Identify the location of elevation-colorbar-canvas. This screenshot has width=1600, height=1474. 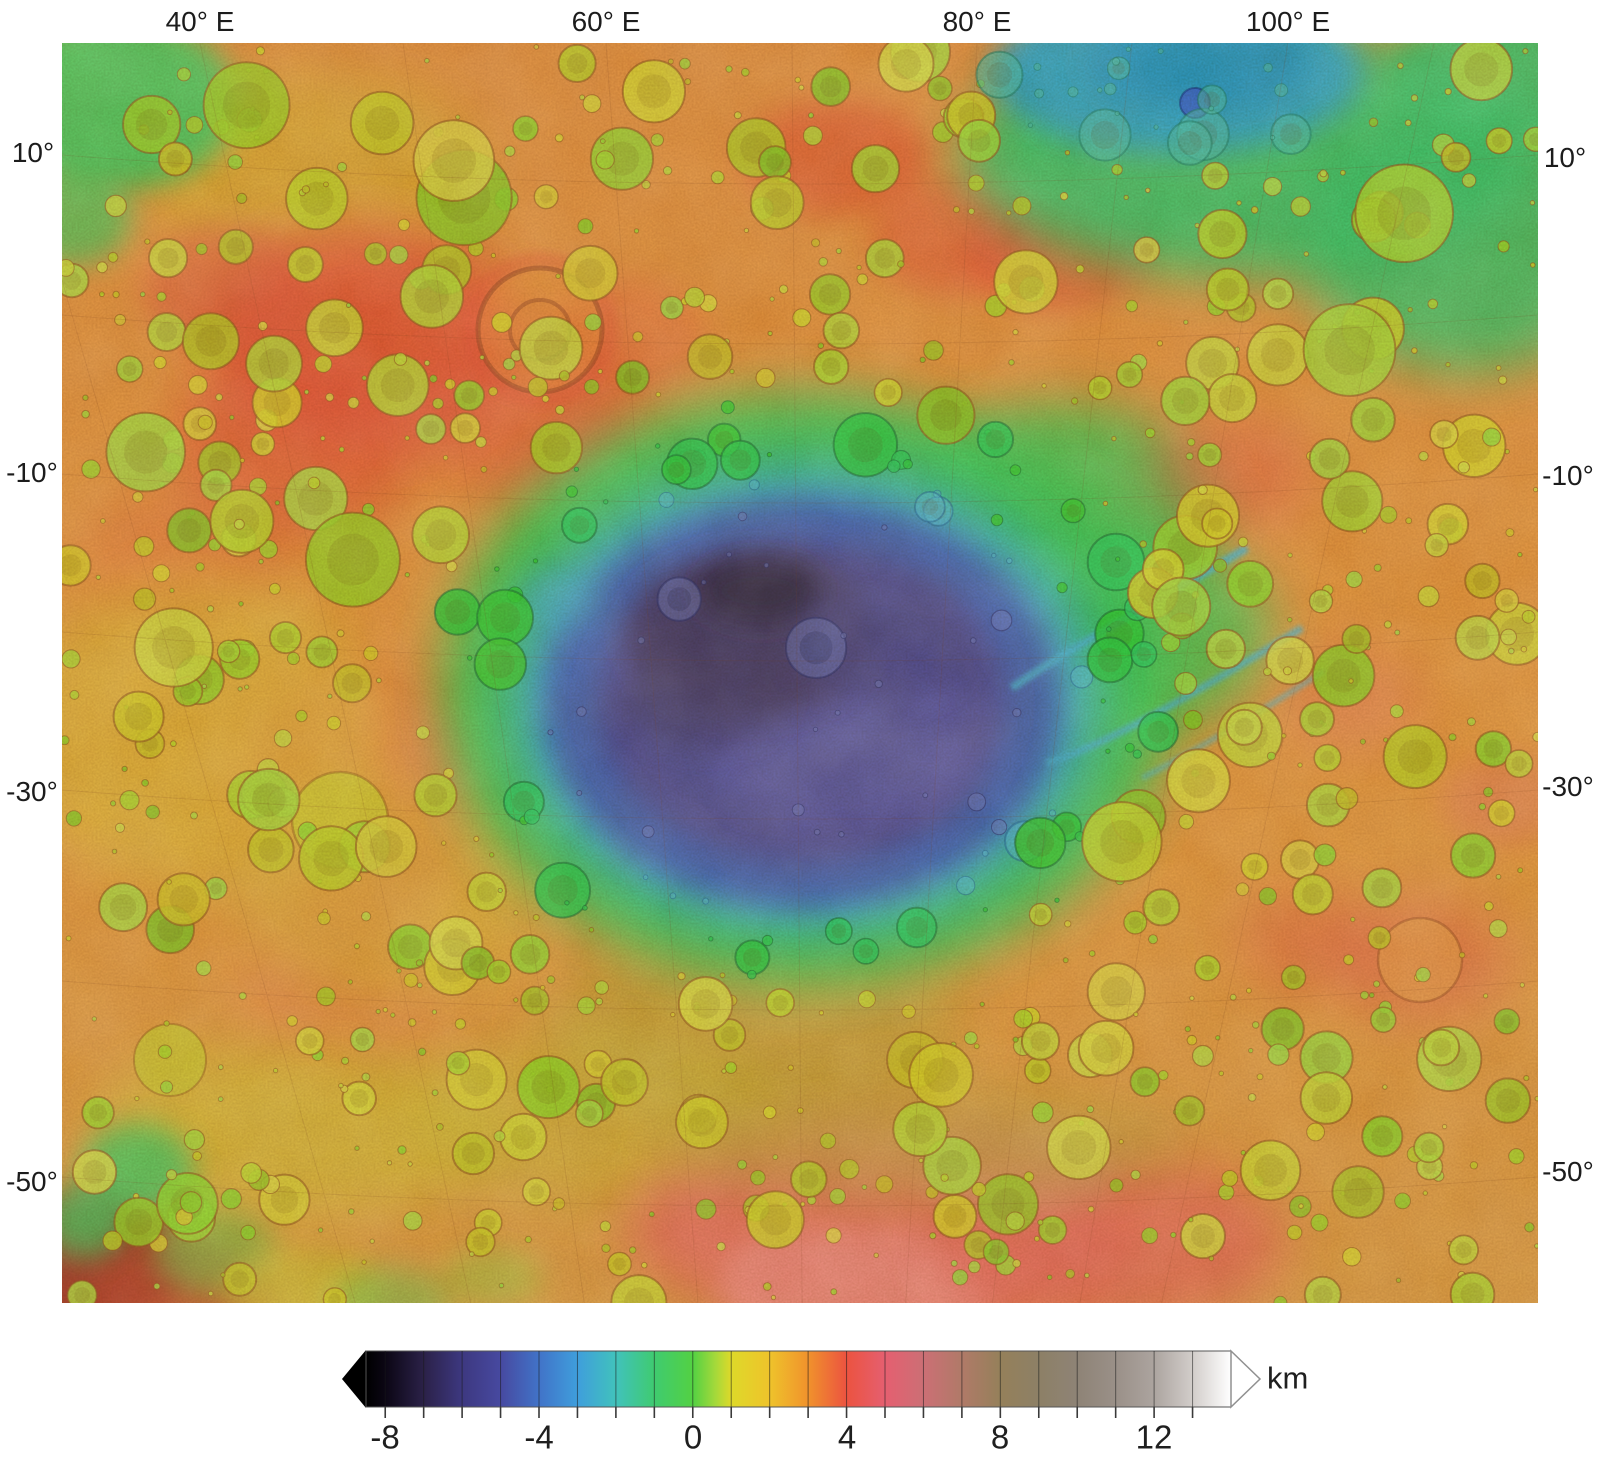
(802, 1383).